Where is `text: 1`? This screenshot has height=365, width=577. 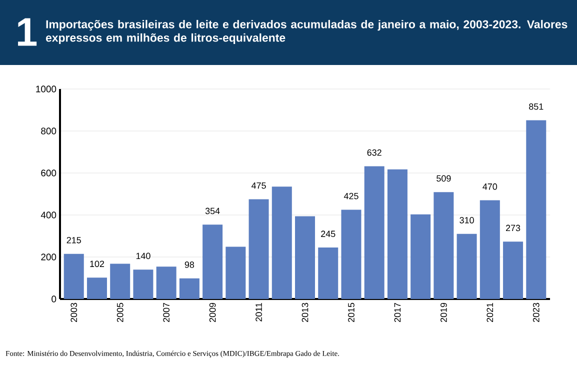 text: 1 is located at coordinates (27, 32).